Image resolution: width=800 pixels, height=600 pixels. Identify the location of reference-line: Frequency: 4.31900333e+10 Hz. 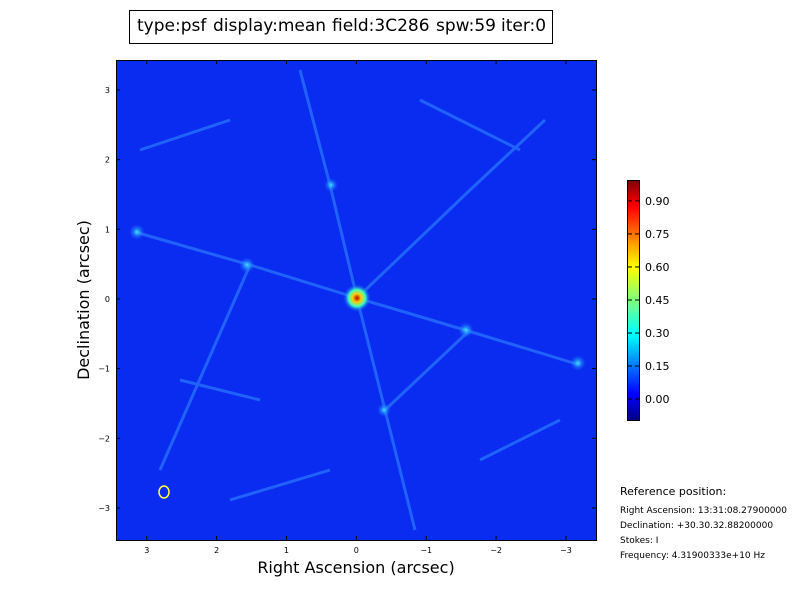
(692, 556).